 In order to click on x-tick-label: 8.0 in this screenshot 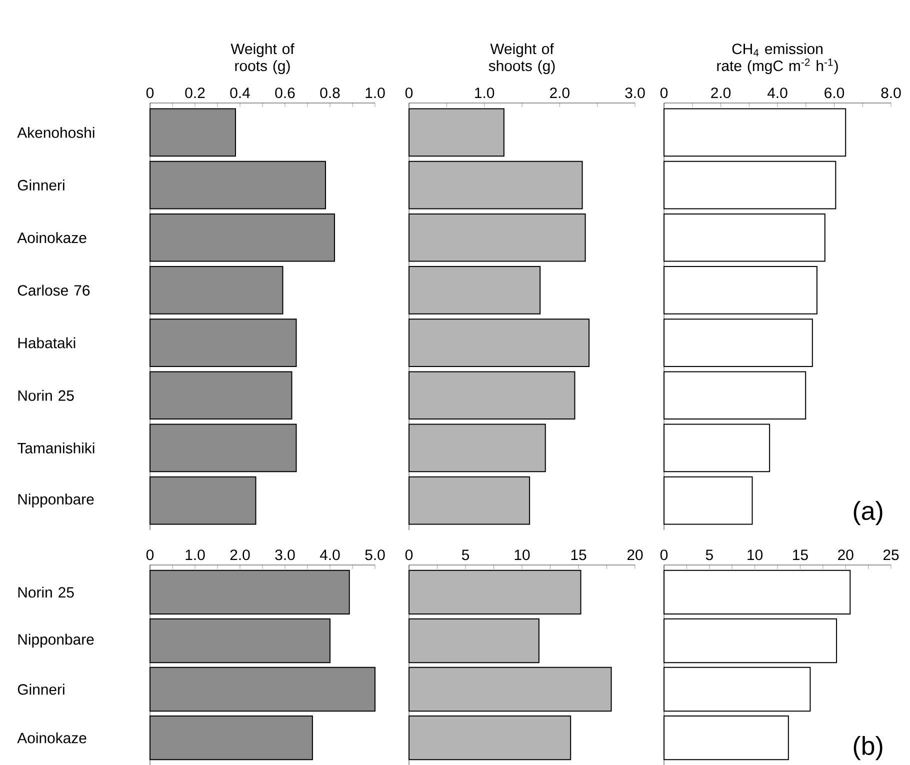, I will do `click(891, 93)`.